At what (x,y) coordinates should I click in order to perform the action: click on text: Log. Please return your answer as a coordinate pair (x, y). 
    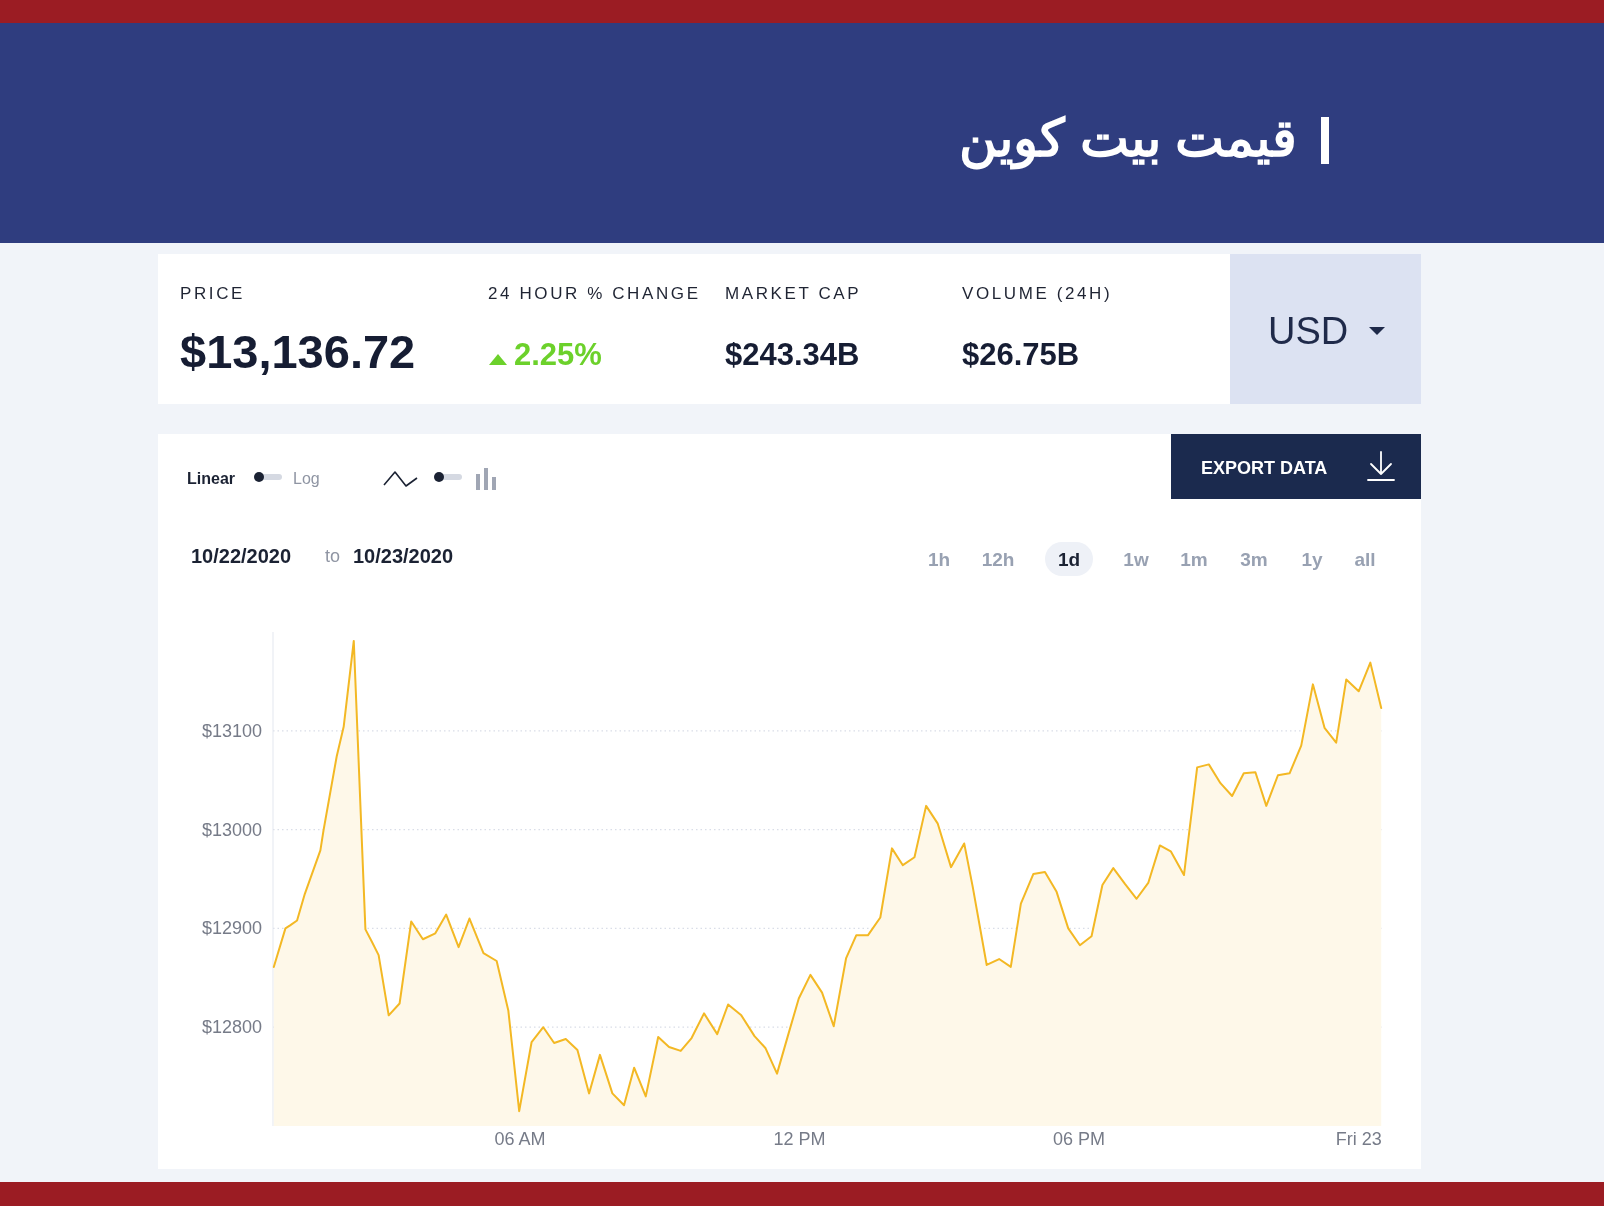
    Looking at the image, I should click on (306, 478).